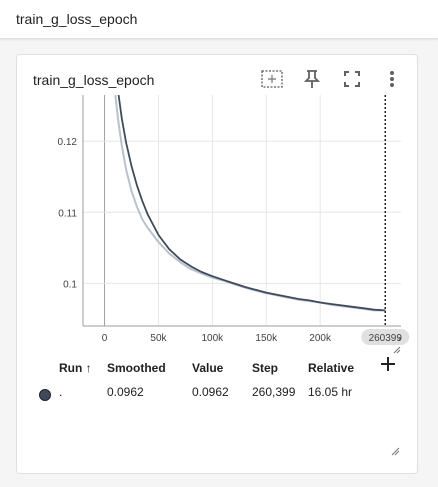 This screenshot has width=438, height=487. I want to click on add-column-icon, so click(388, 366).